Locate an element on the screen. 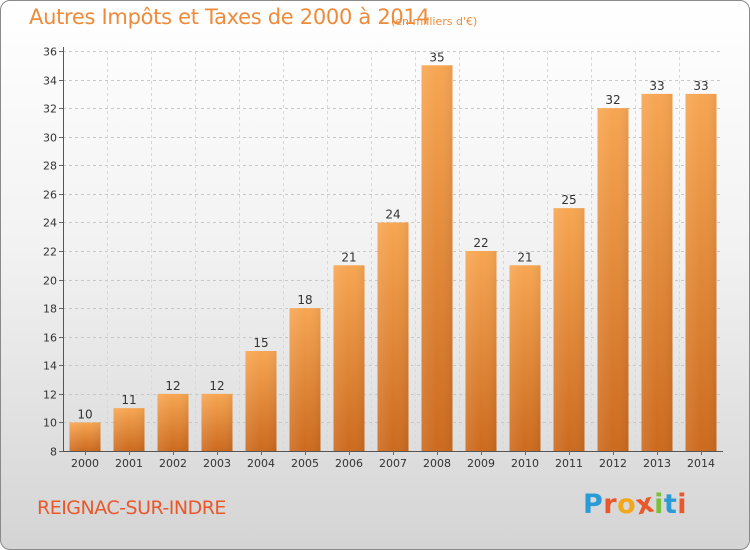 This screenshot has height=550, width=750. data-label: 22 is located at coordinates (480, 243).